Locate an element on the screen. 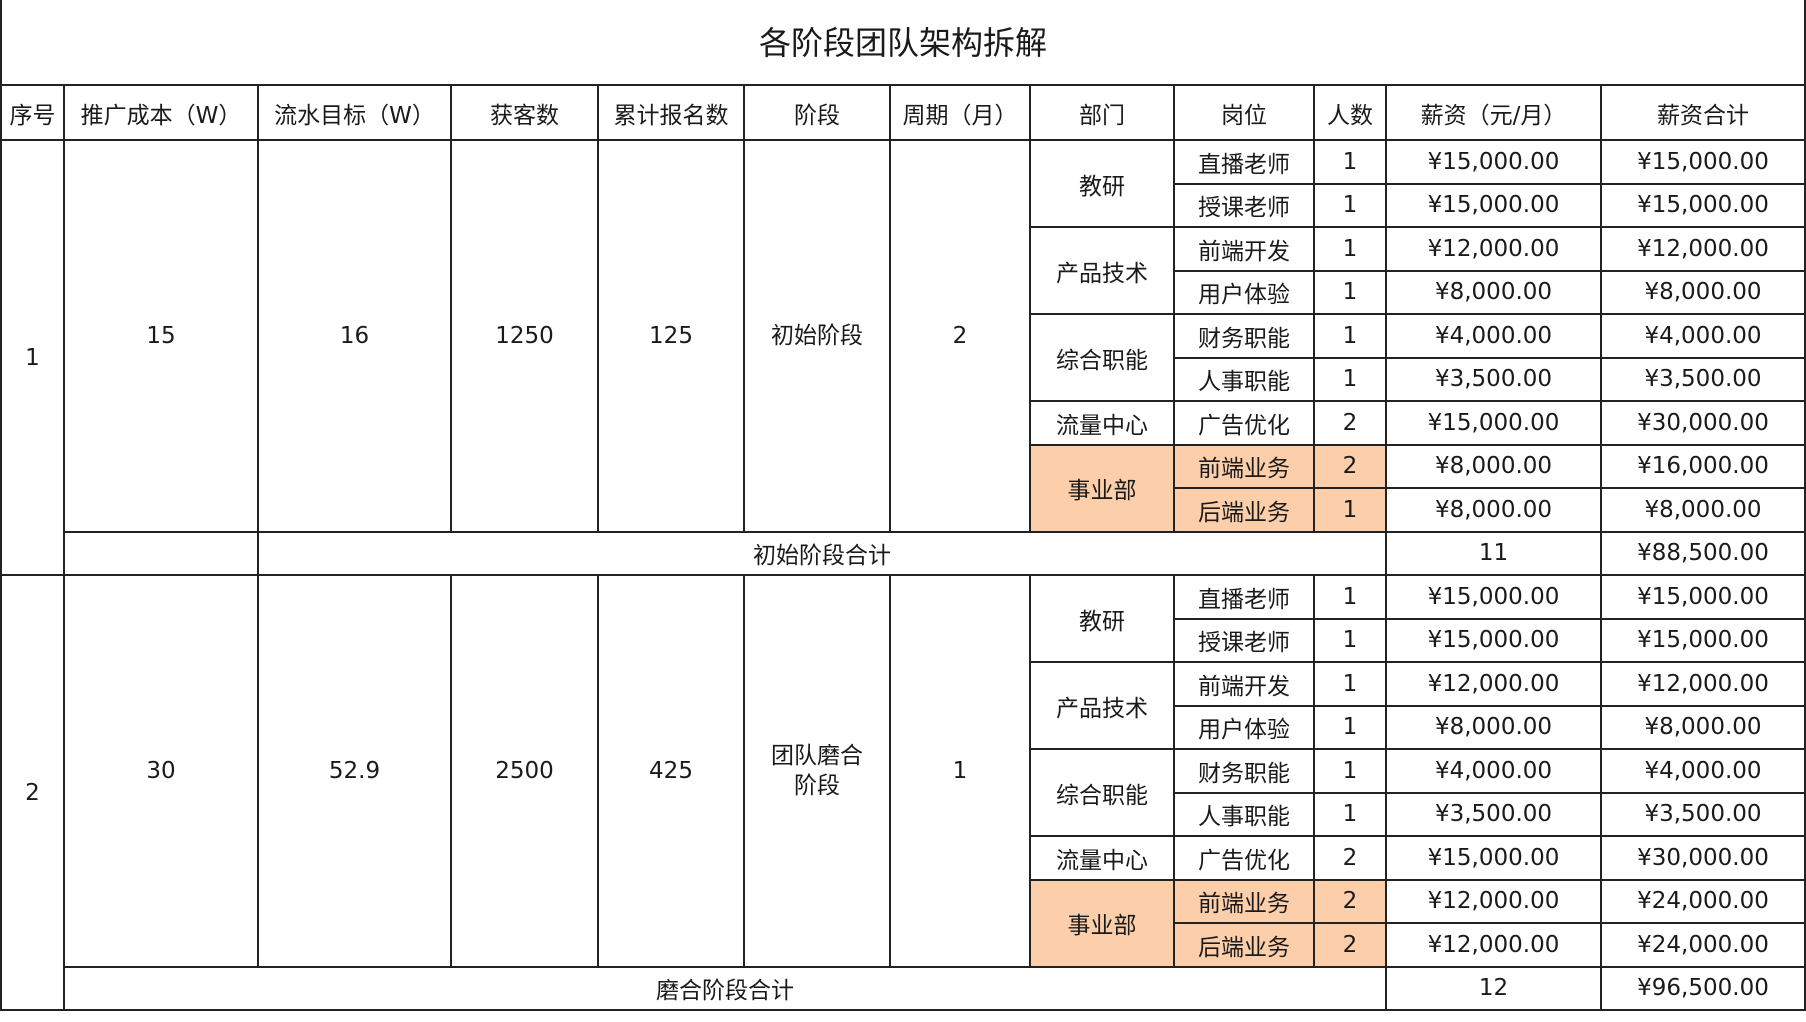 This screenshot has width=1806, height=1022. stage-cell: 团队磨合阶段 is located at coordinates (817, 771).